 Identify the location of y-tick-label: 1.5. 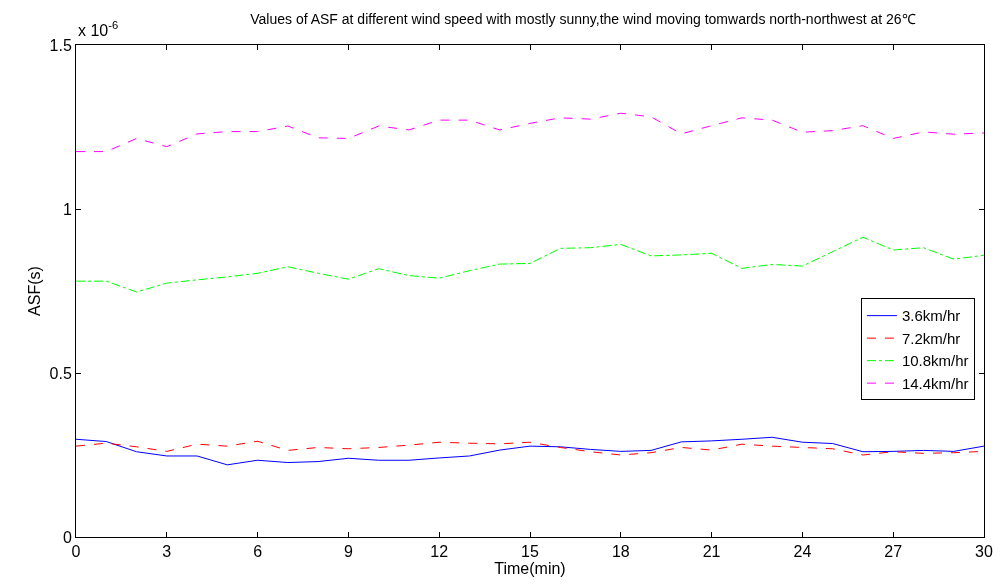
(60, 45).